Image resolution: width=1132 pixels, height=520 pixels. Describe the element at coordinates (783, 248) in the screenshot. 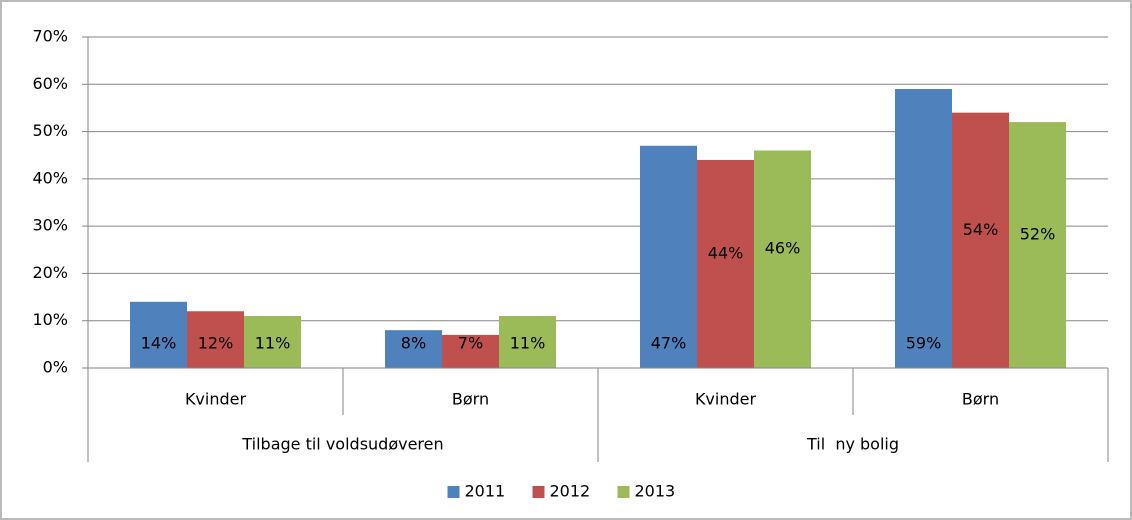

I see `data-label: 46%` at that location.